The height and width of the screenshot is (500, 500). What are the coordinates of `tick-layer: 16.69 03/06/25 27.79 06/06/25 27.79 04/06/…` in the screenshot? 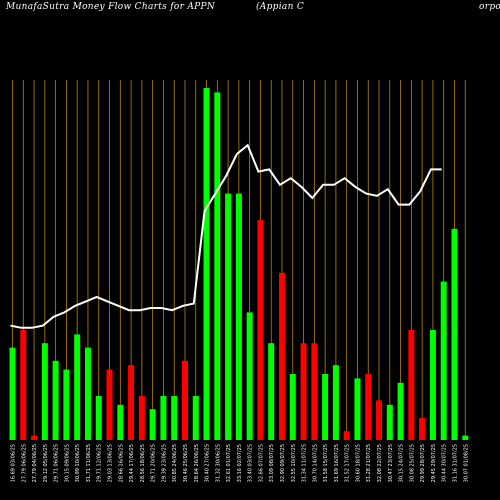 It's located at (240, 463).